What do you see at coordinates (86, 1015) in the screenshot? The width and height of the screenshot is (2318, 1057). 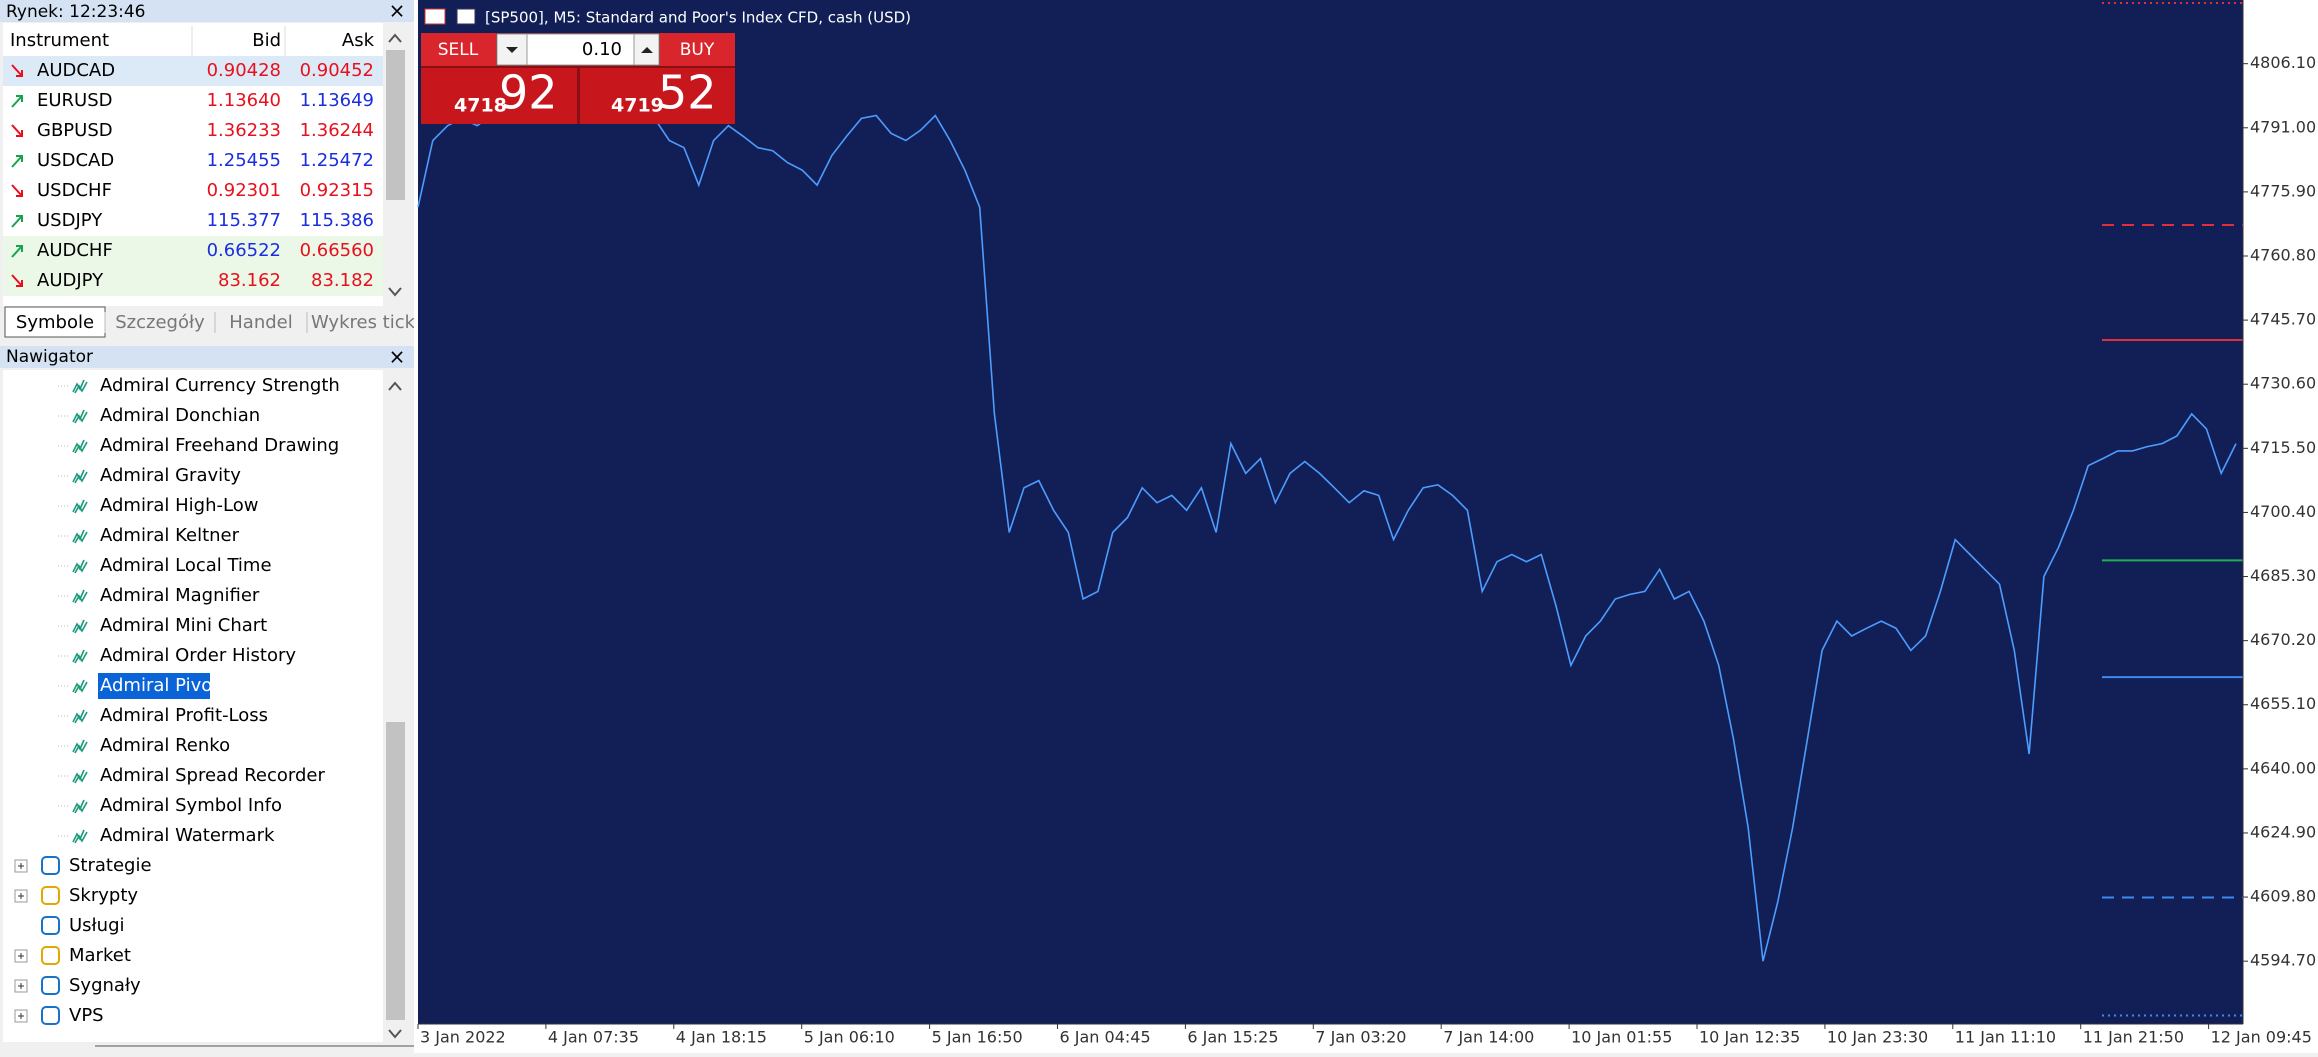 I see `nav-group: VPS` at bounding box center [86, 1015].